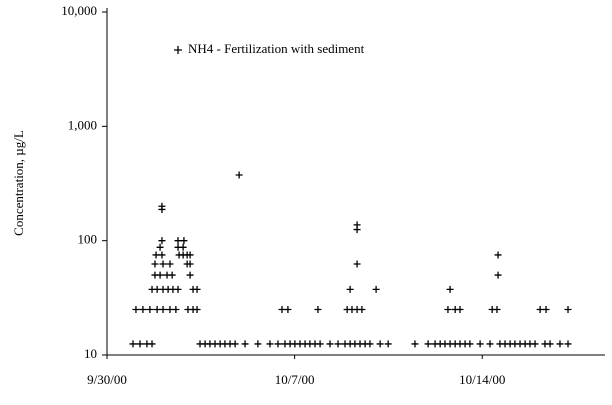  What do you see at coordinates (178, 50) in the screenshot?
I see `legend-marker` at bounding box center [178, 50].